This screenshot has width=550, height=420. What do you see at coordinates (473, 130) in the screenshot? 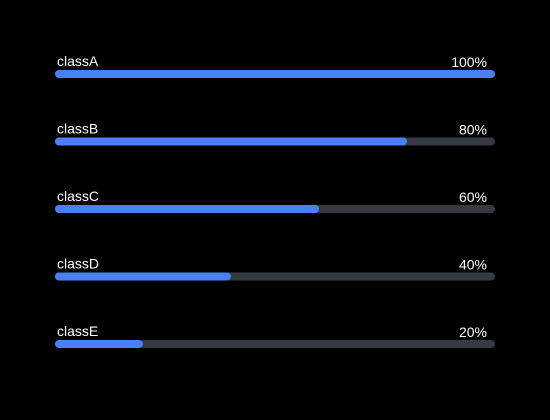
I see `value-label: 80%` at bounding box center [473, 130].